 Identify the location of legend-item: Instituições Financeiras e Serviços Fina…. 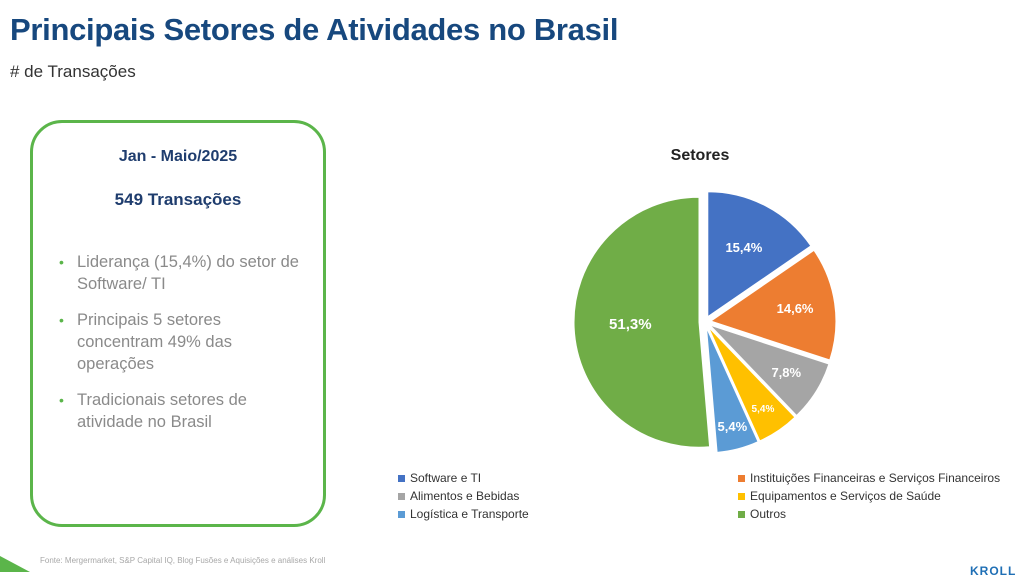
(869, 478).